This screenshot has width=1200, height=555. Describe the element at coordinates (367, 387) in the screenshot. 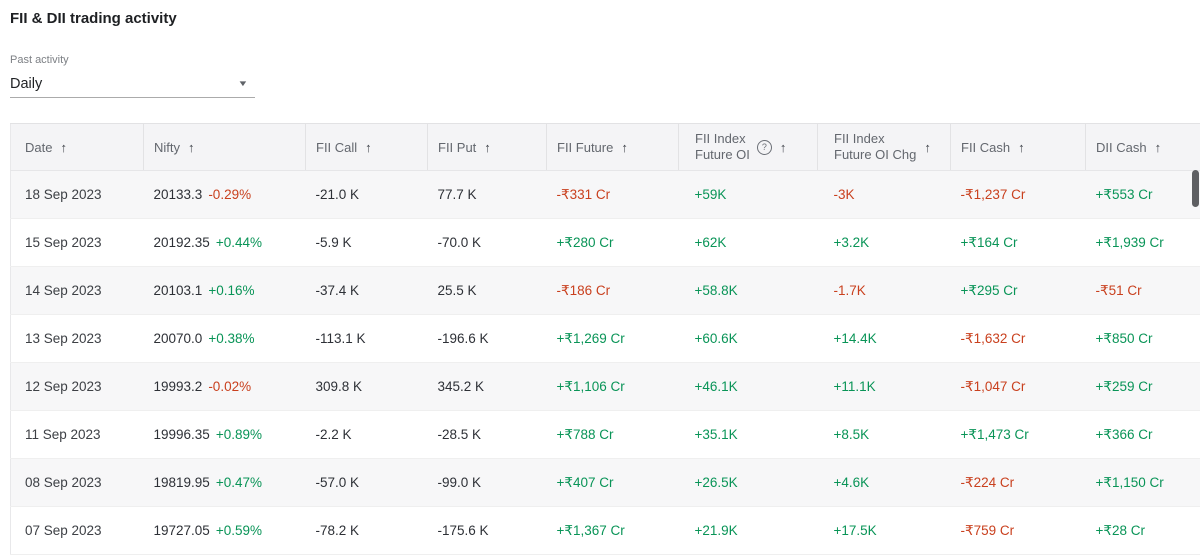

I see `cell-fii-call: 309.8 K` at that location.